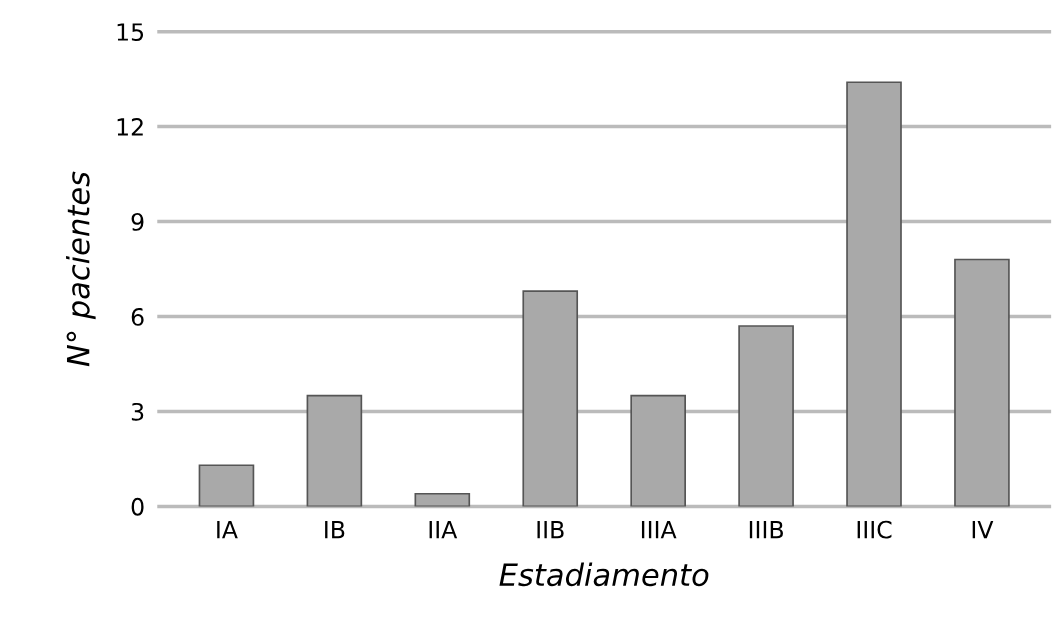 The width and height of the screenshot is (1060, 633). Describe the element at coordinates (766, 530) in the screenshot. I see `x-tick-label: IIIB` at that location.